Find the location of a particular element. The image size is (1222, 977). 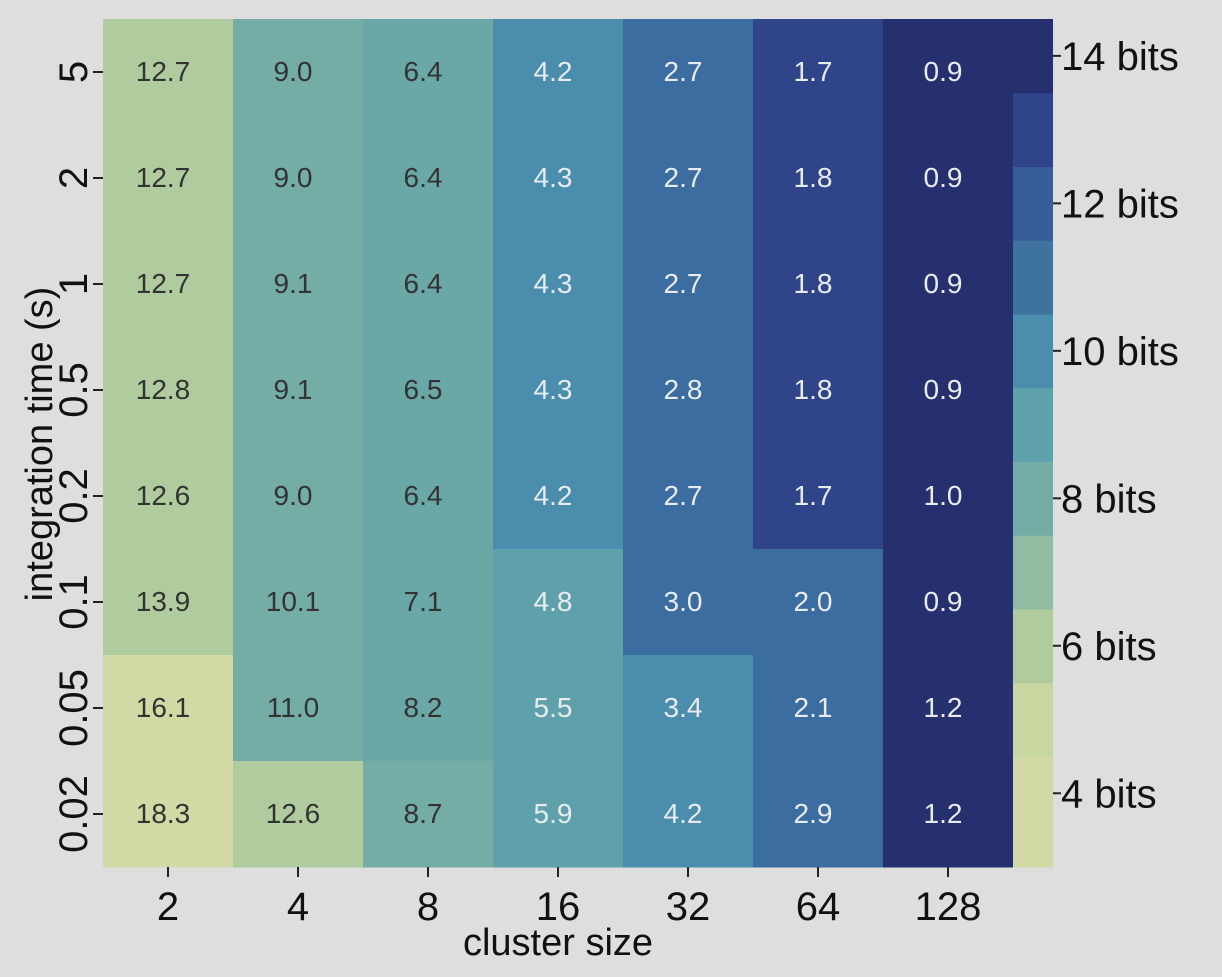

cell-value-label: 12.8 is located at coordinates (163, 389).